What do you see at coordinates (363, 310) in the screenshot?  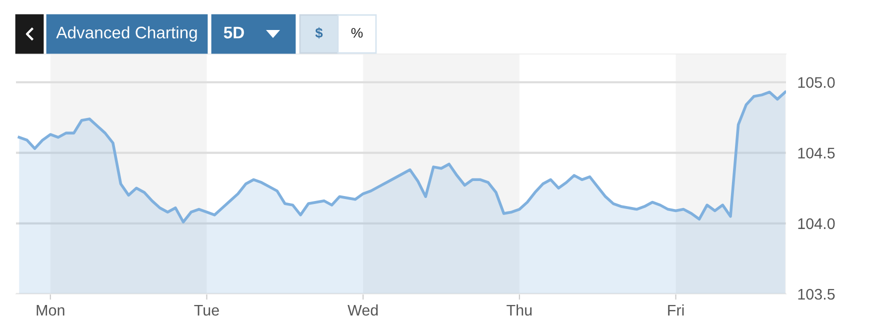 I see `x-tick-label: Wed` at bounding box center [363, 310].